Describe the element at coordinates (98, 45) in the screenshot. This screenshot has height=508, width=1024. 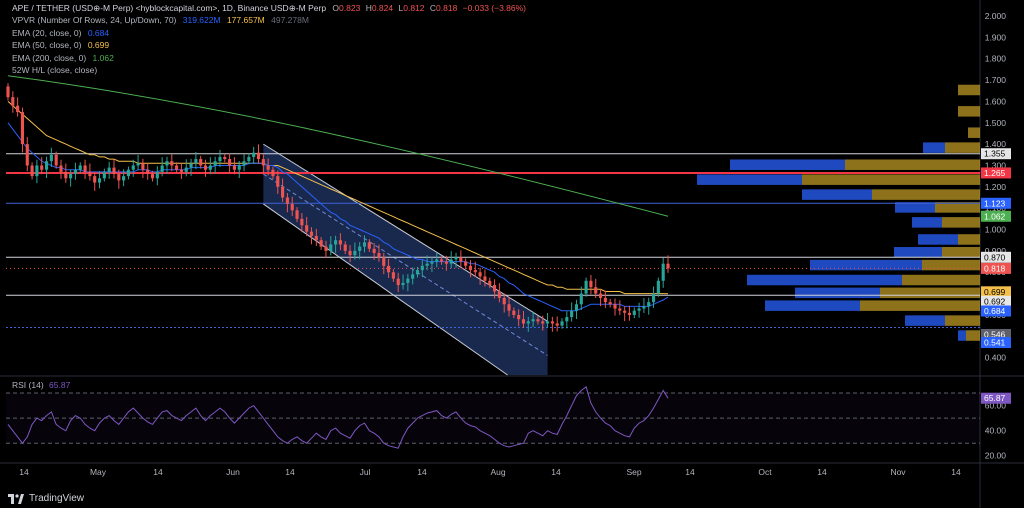
I see `ema50-value: 0.699` at that location.